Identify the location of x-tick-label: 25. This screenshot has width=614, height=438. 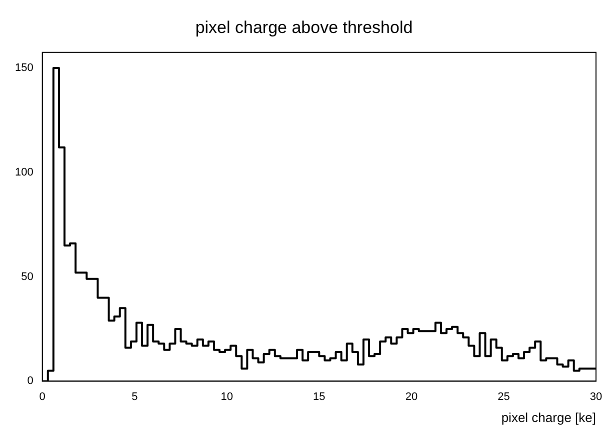
(504, 396).